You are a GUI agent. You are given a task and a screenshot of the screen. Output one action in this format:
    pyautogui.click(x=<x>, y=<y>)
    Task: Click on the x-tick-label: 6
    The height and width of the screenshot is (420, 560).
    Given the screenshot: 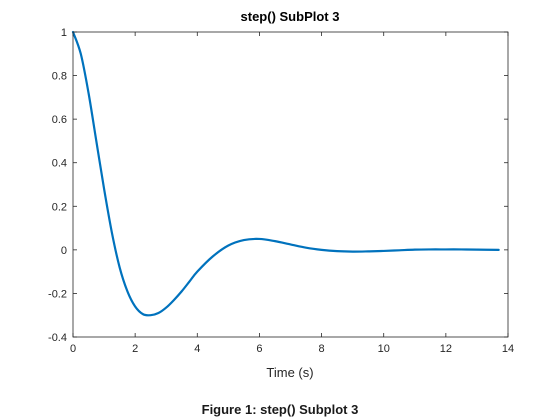 What is the action you would take?
    pyautogui.click(x=259, y=349)
    